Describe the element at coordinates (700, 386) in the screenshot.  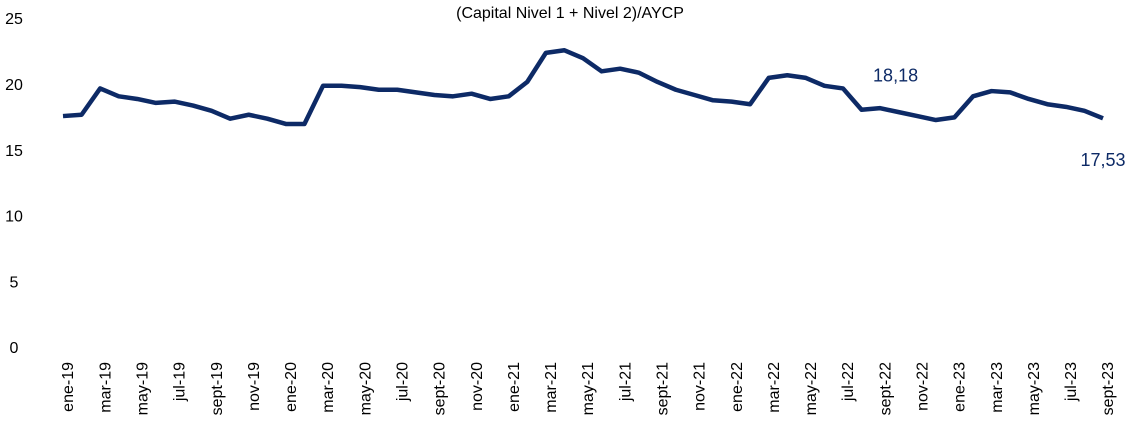
I see `x-tick-label: nov-21` at that location.